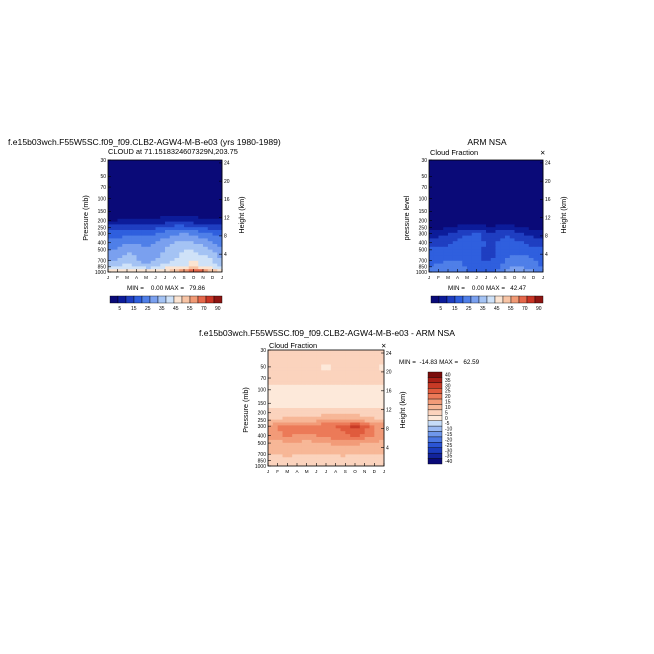 This screenshot has width=654, height=654. I want to click on colorbar-box, so click(194, 299).